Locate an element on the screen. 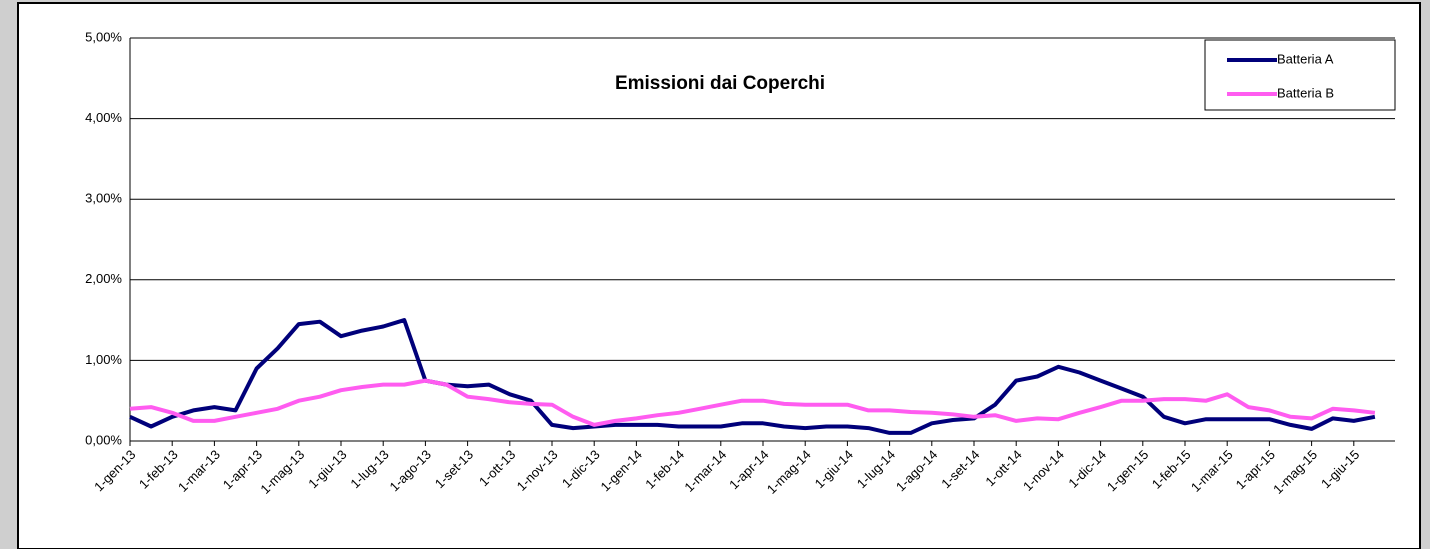 The height and width of the screenshot is (549, 1430). legend-box is located at coordinates (1300, 75).